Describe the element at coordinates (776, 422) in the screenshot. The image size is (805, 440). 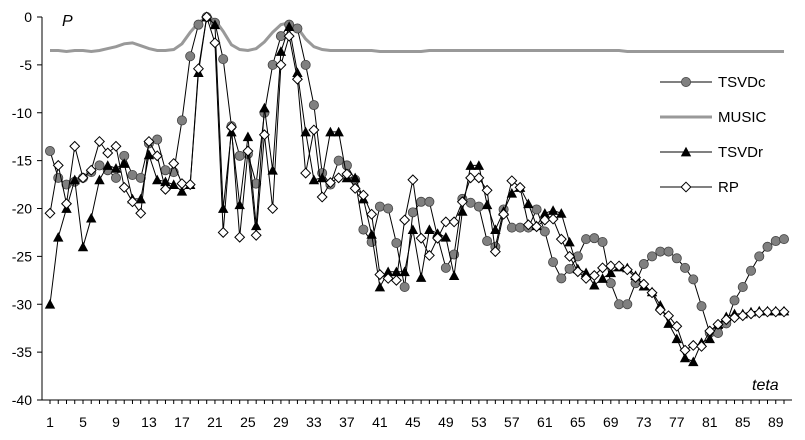
I see `x-tick-label: 89` at that location.